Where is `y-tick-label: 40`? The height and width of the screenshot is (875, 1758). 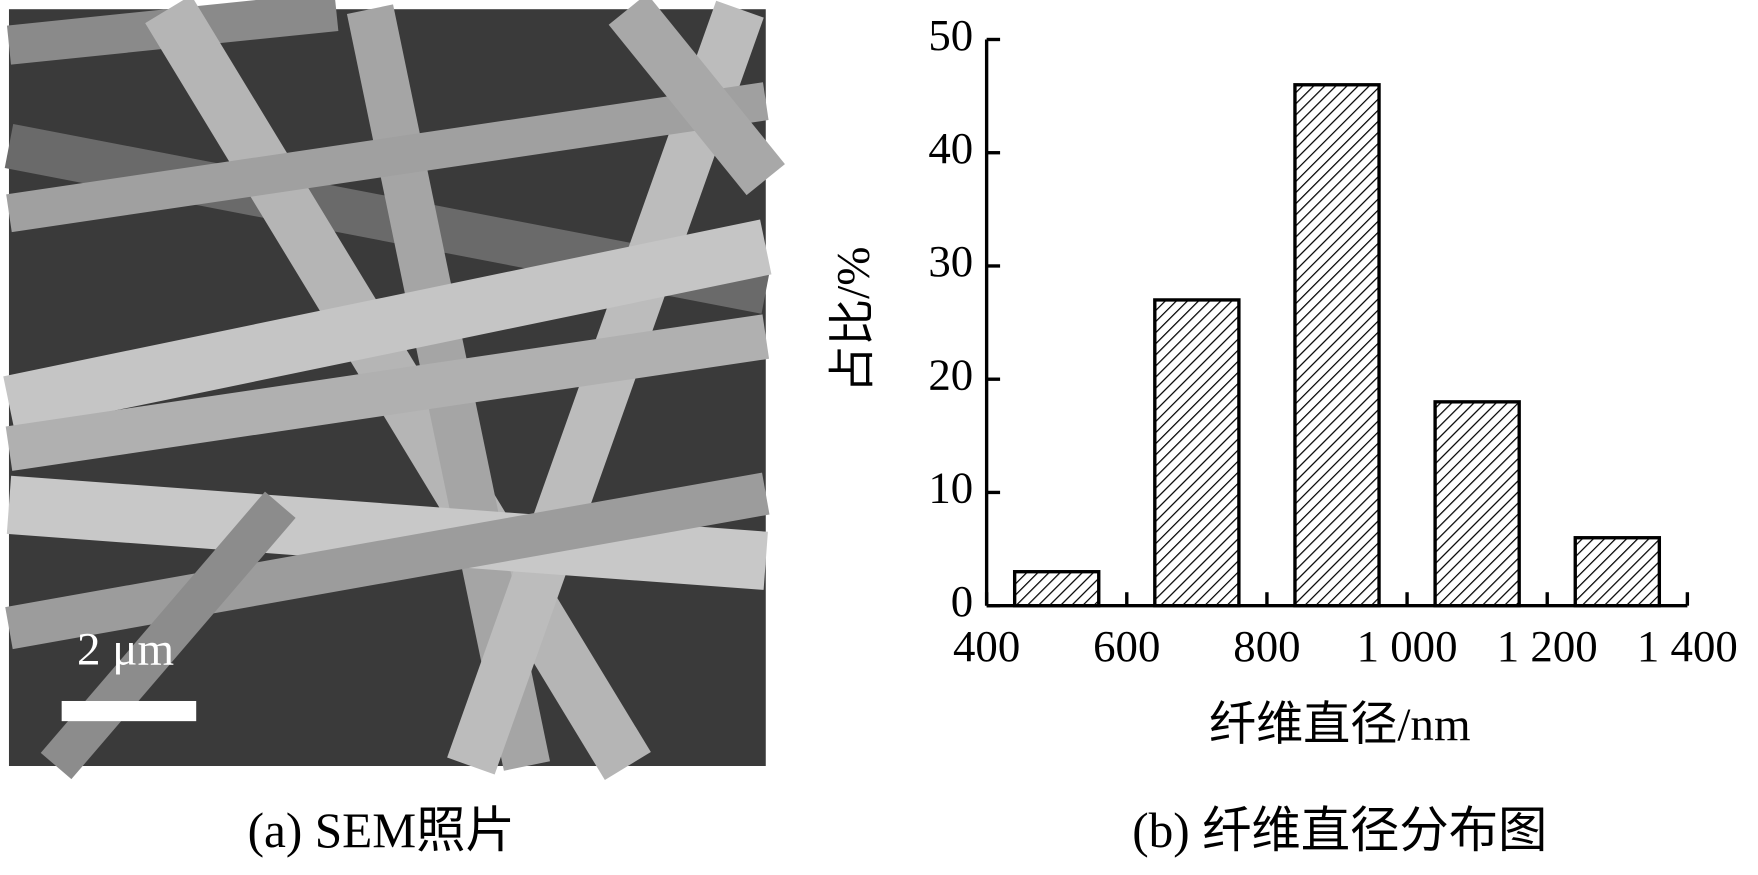 y-tick-label: 40 is located at coordinates (950, 148).